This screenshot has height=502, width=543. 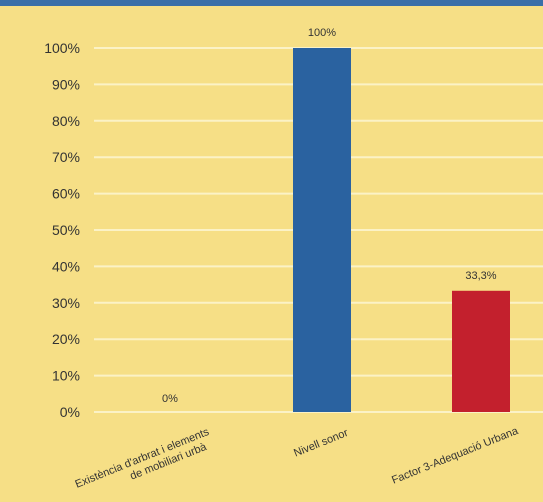 I want to click on bar-value-label: 0%, so click(x=170, y=399).